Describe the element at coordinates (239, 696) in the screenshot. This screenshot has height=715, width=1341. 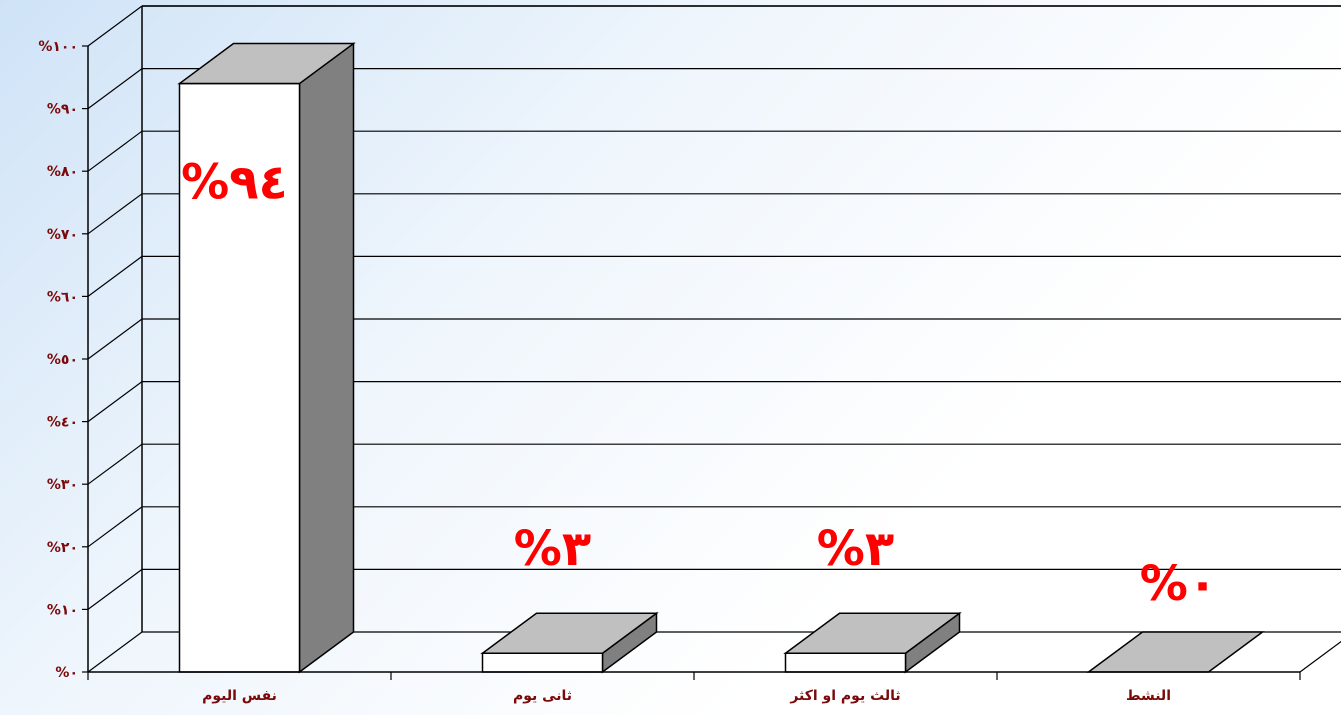
I see `x-tick-label: نفس اليوم` at that location.